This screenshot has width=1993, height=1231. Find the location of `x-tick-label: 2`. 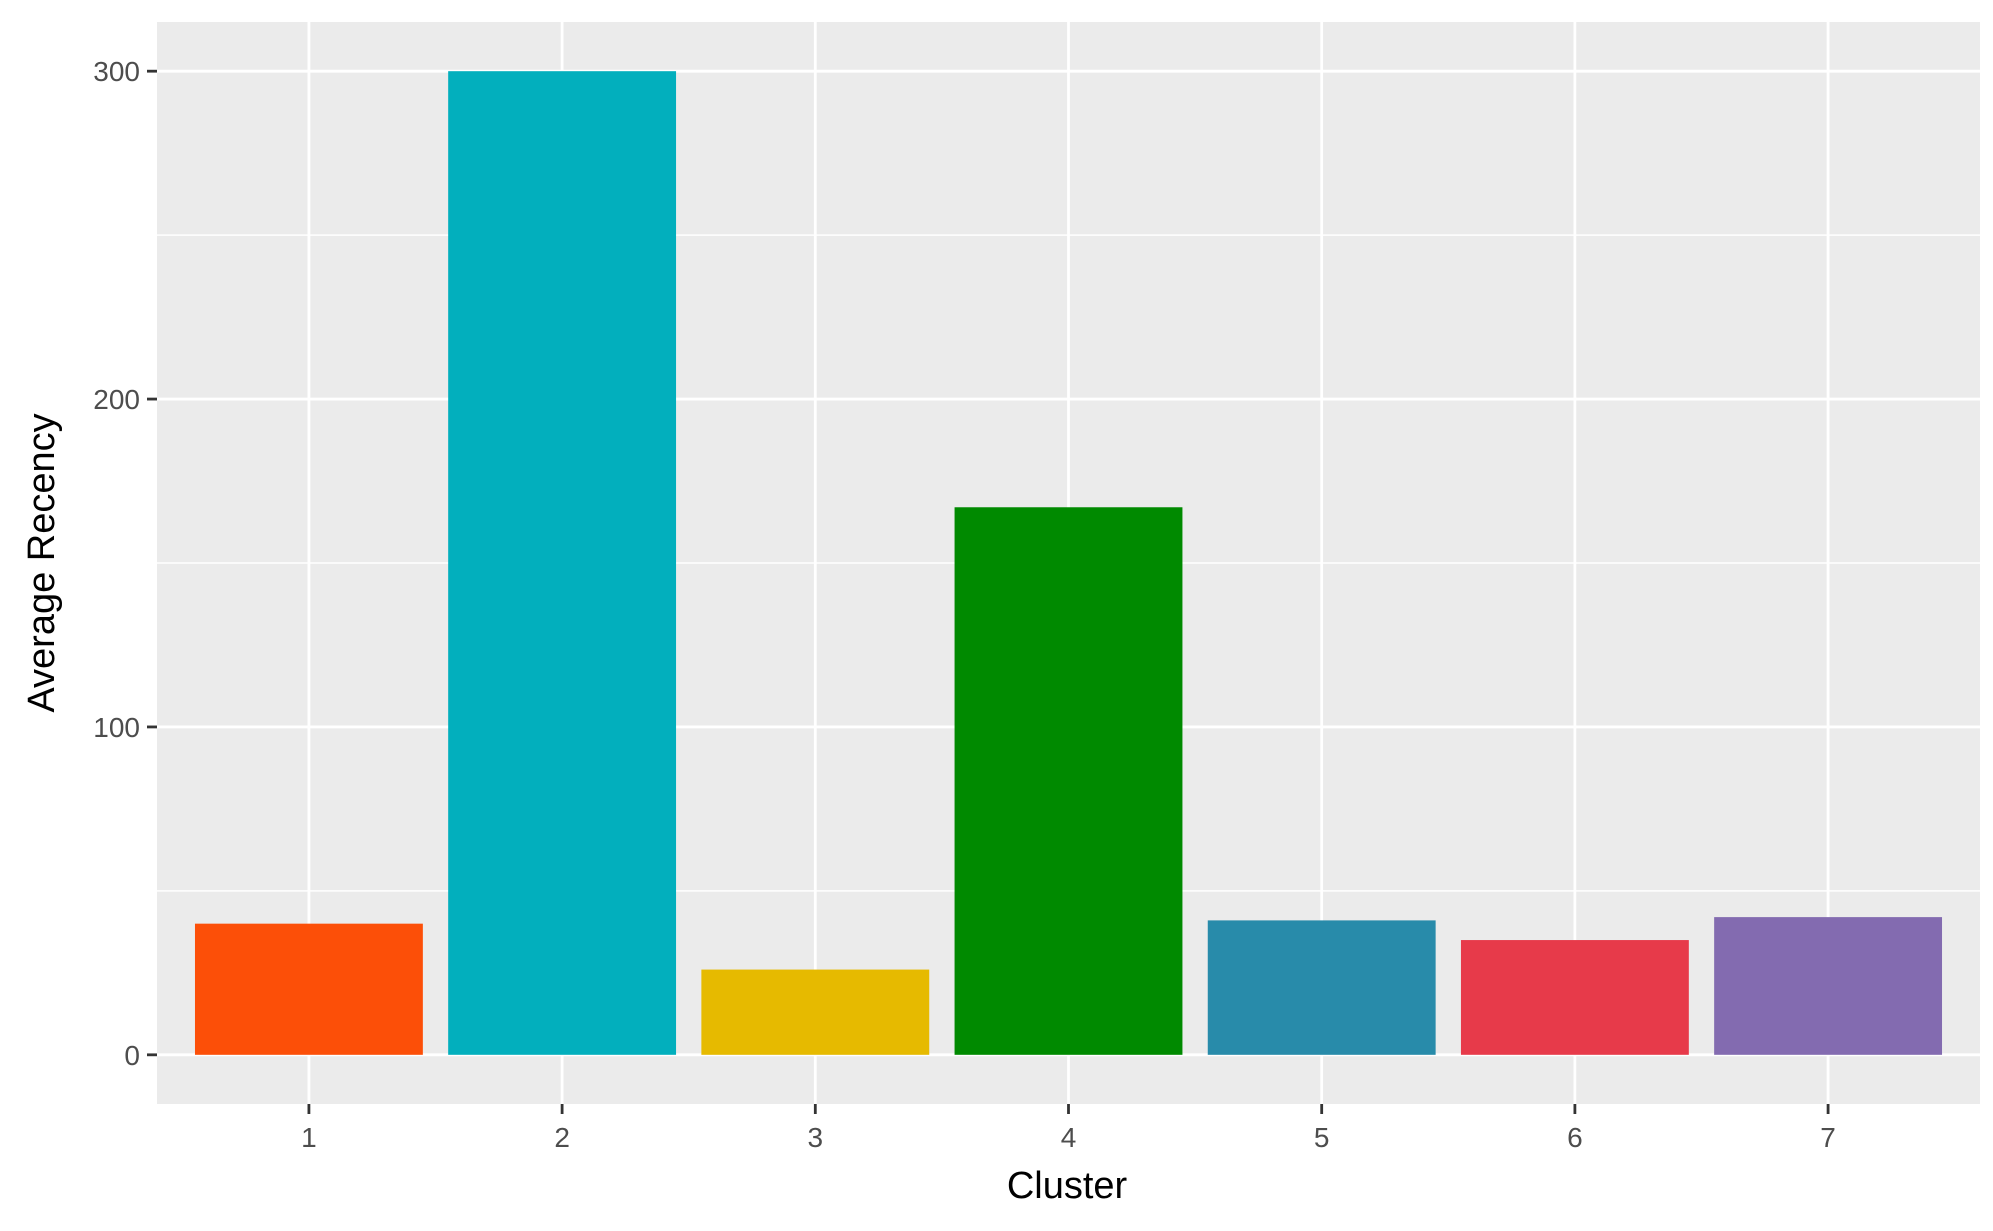

x-tick-label: 2 is located at coordinates (562, 1137).